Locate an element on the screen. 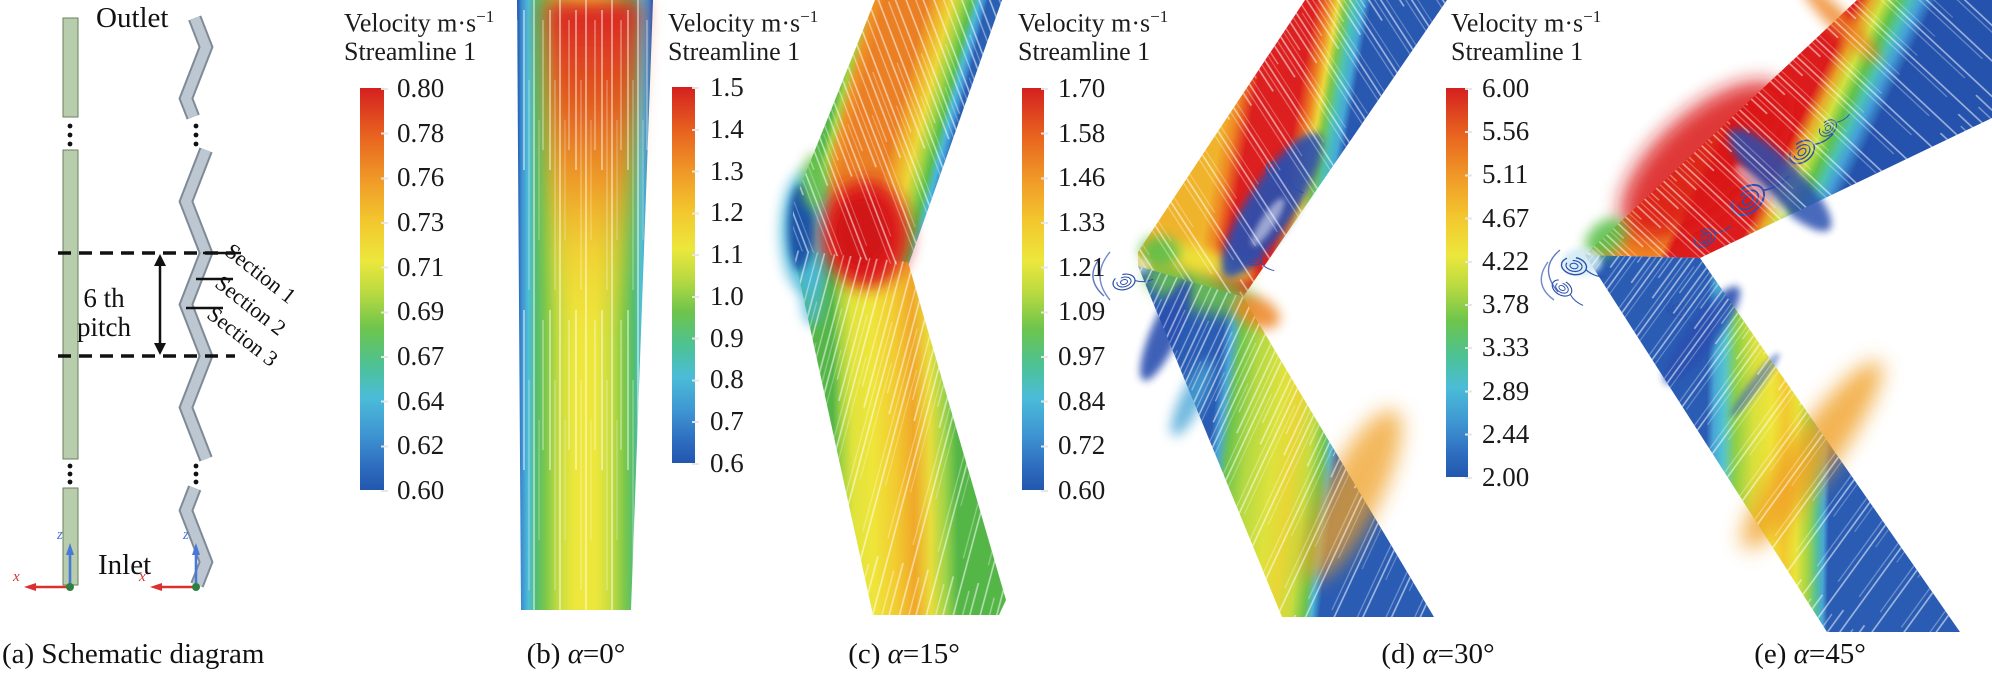 The image size is (1992, 683). tick-label: 0.9 is located at coordinates (727, 337).